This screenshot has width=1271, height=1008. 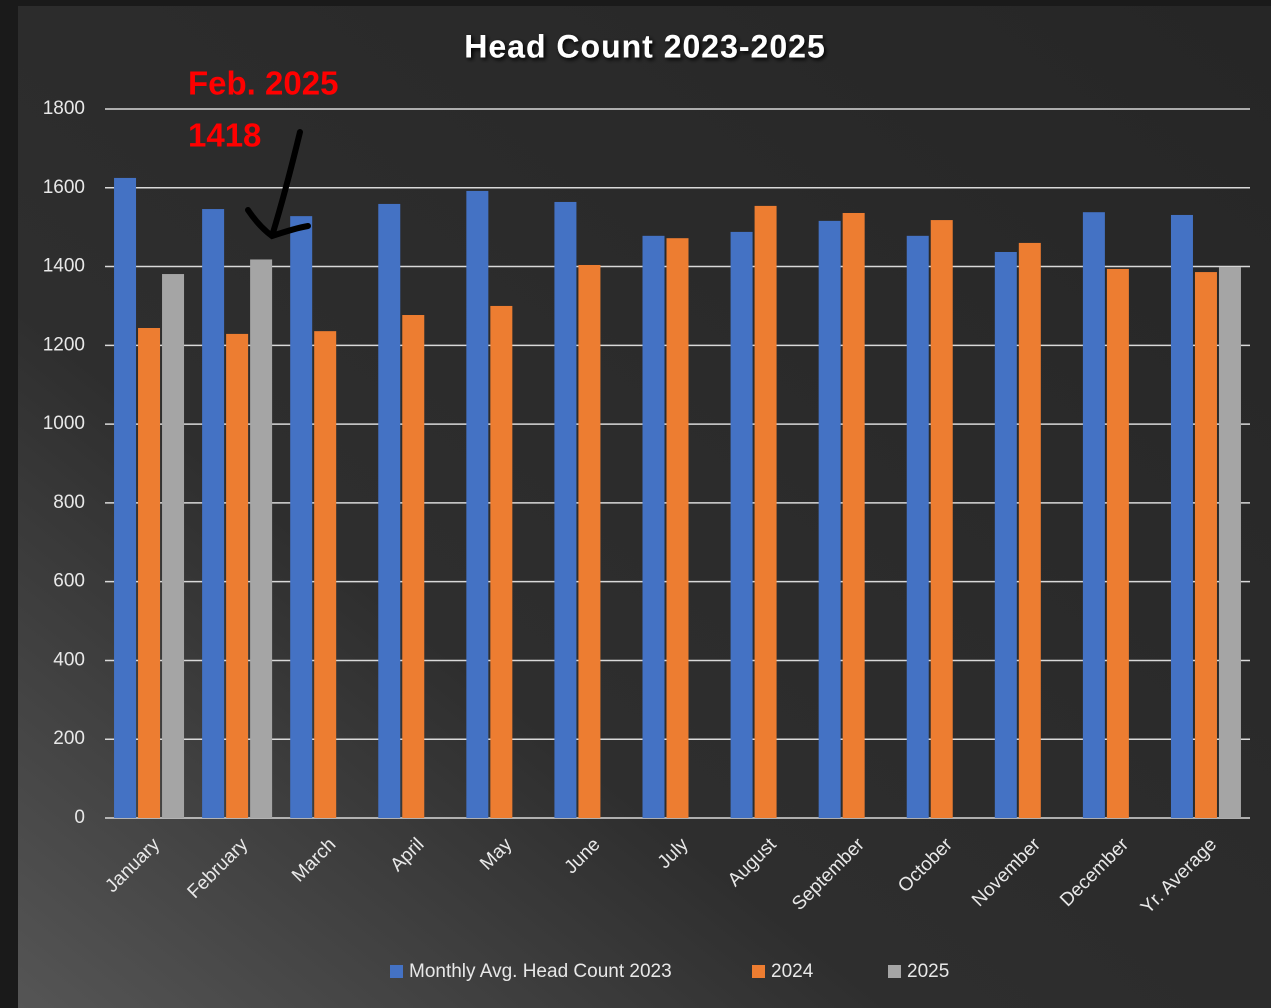 I want to click on annotation: 1418, so click(x=224, y=135).